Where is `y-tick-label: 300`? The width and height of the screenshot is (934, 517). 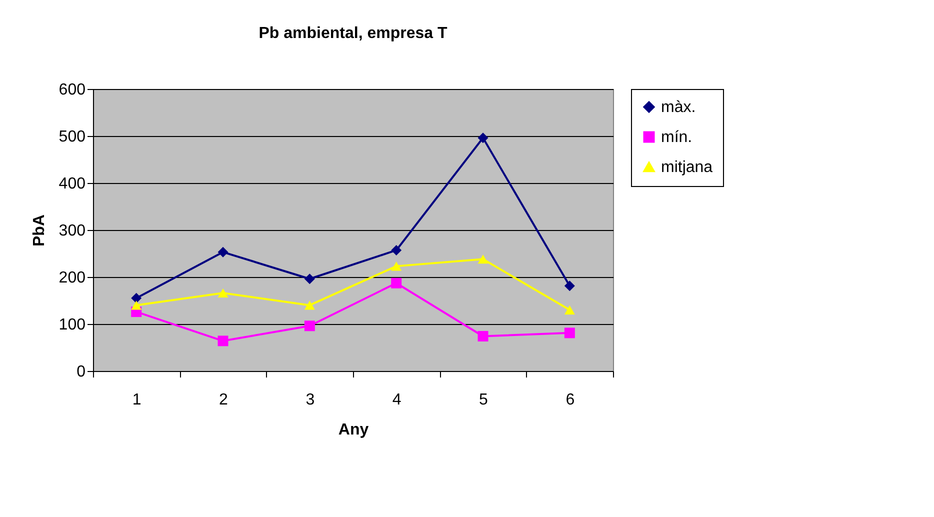
y-tick-label: 300 is located at coordinates (72, 231).